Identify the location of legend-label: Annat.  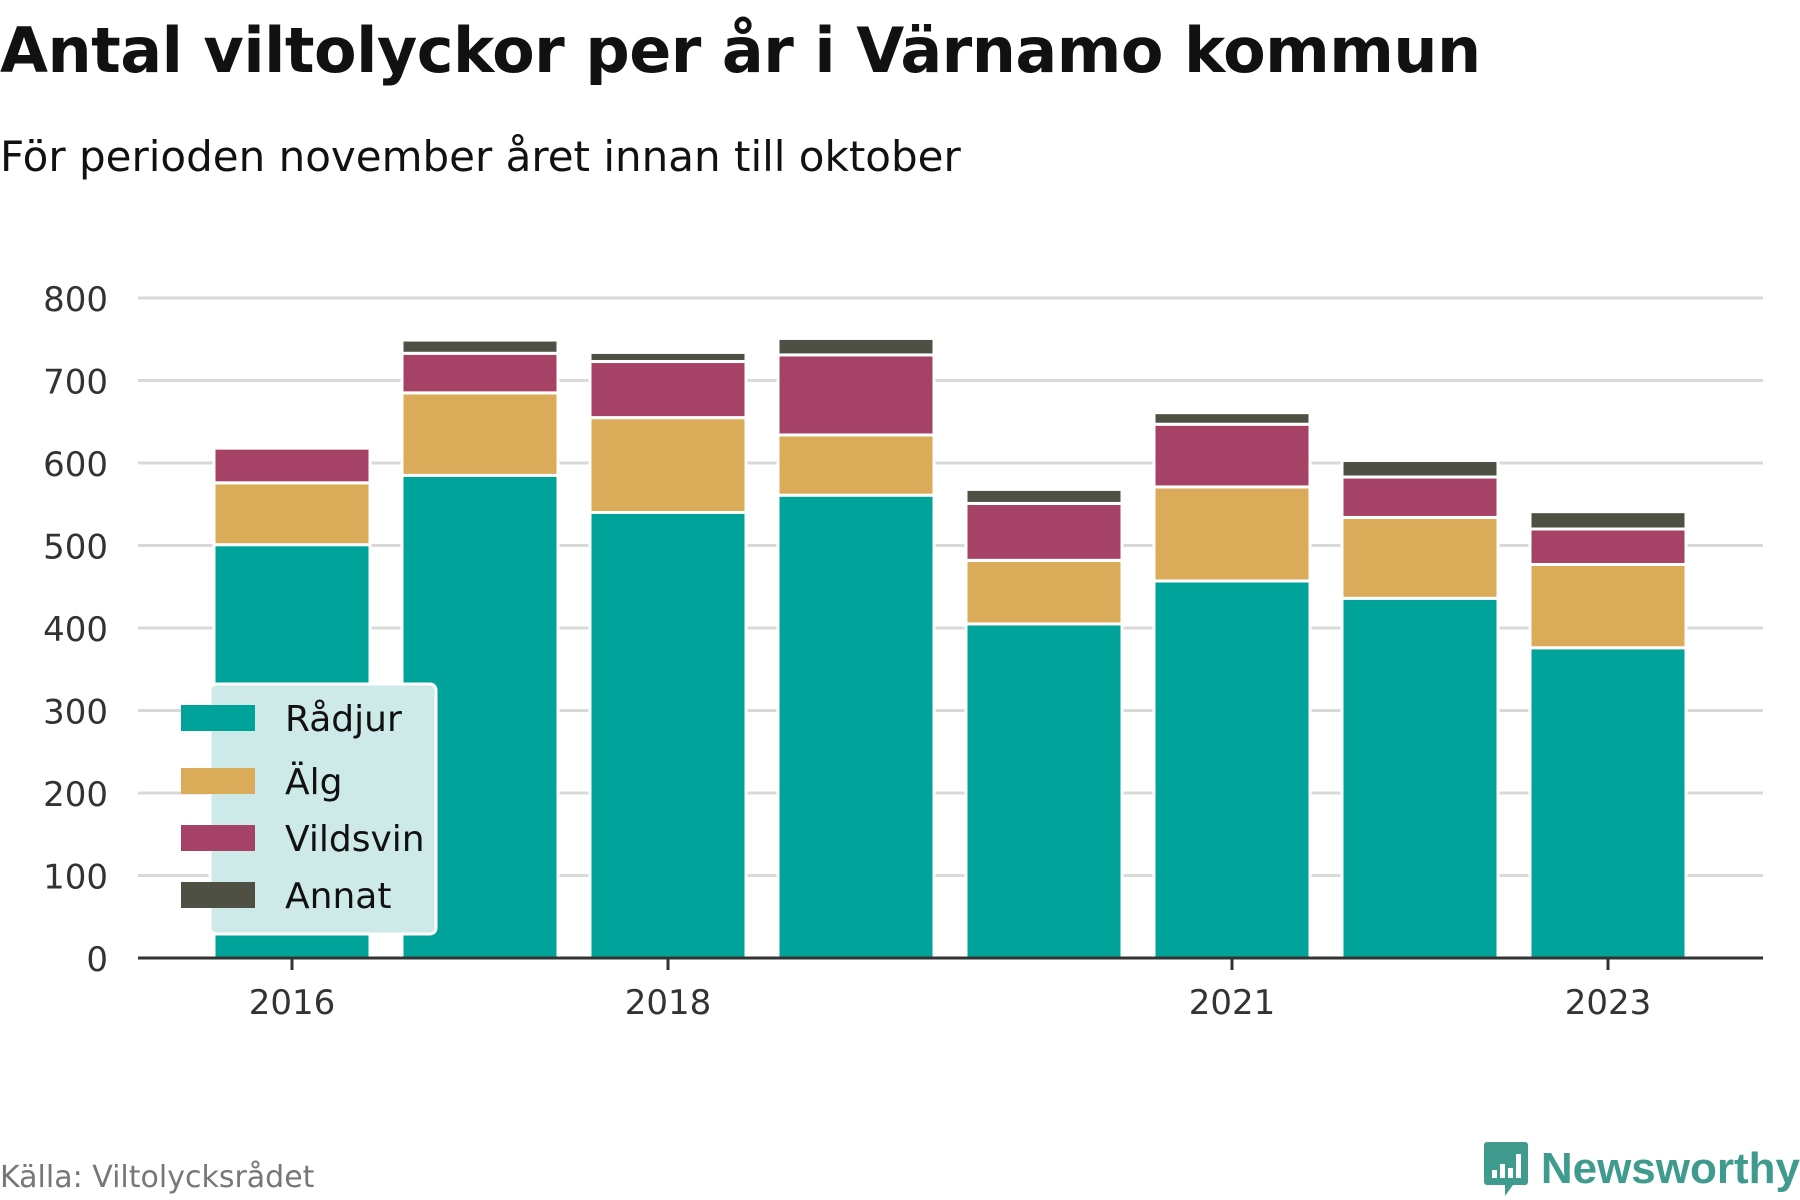
(338, 896).